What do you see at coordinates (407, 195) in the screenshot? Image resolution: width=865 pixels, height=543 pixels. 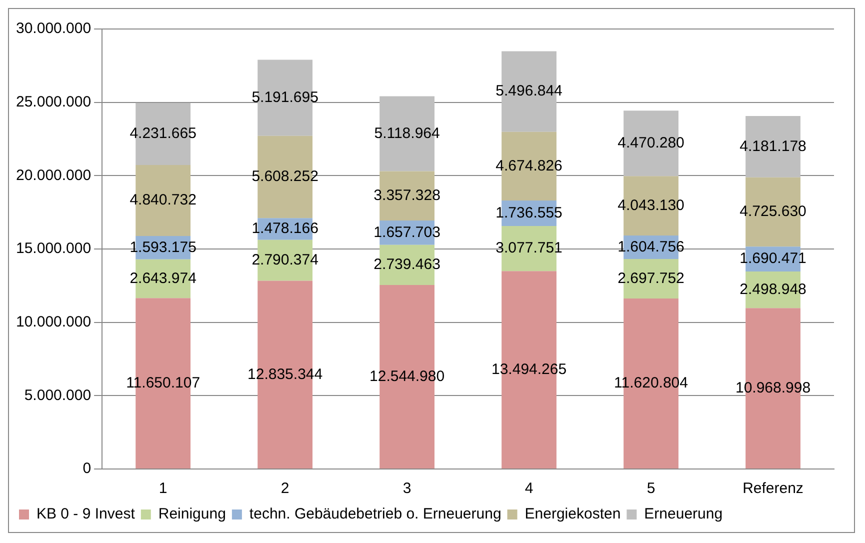 I see `data-label: 3.357.328` at bounding box center [407, 195].